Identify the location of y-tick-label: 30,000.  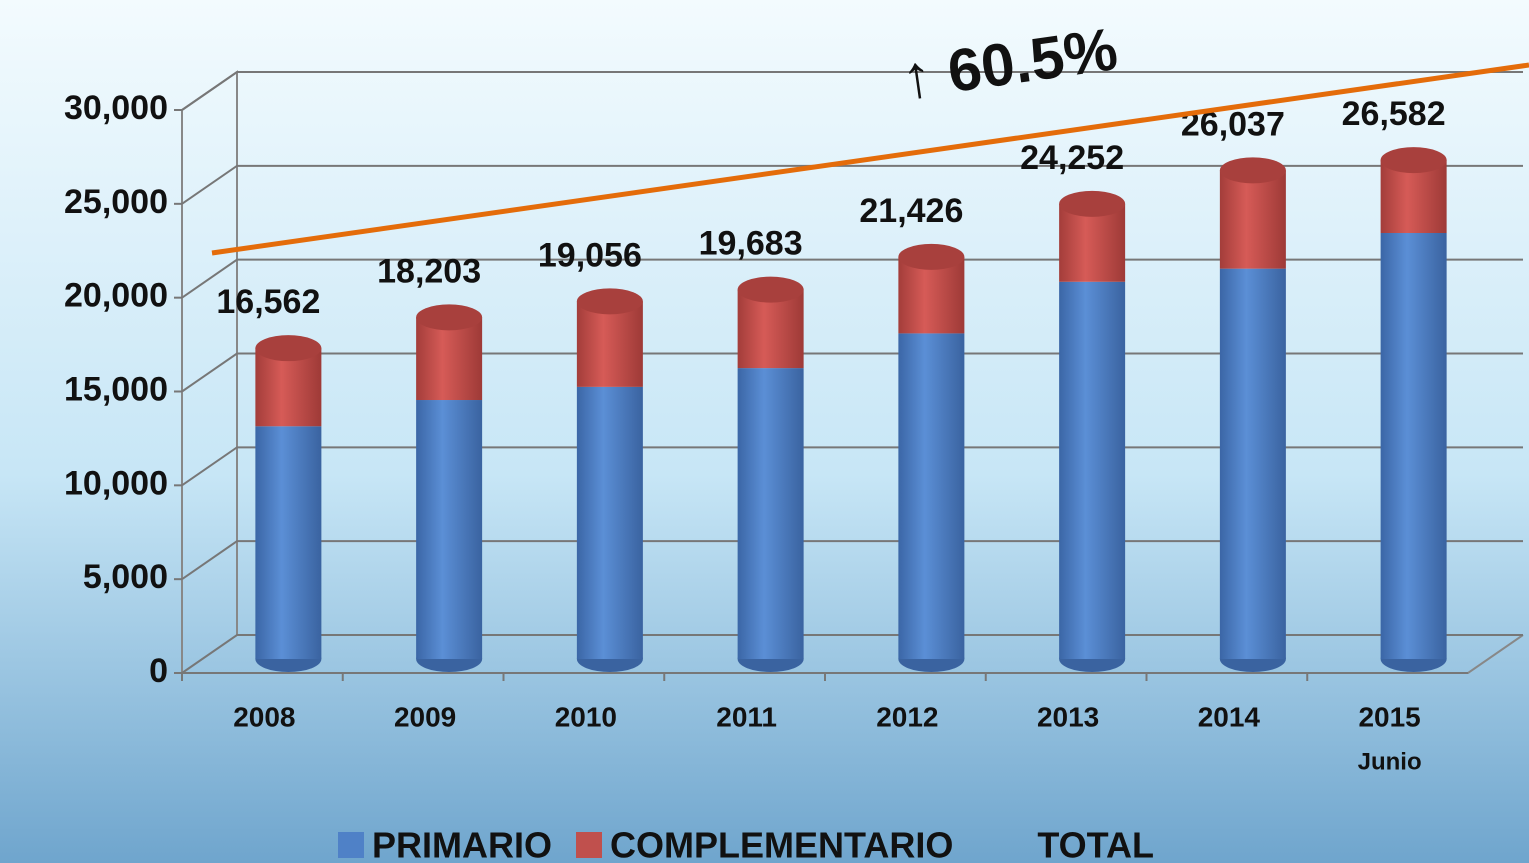
(116, 108).